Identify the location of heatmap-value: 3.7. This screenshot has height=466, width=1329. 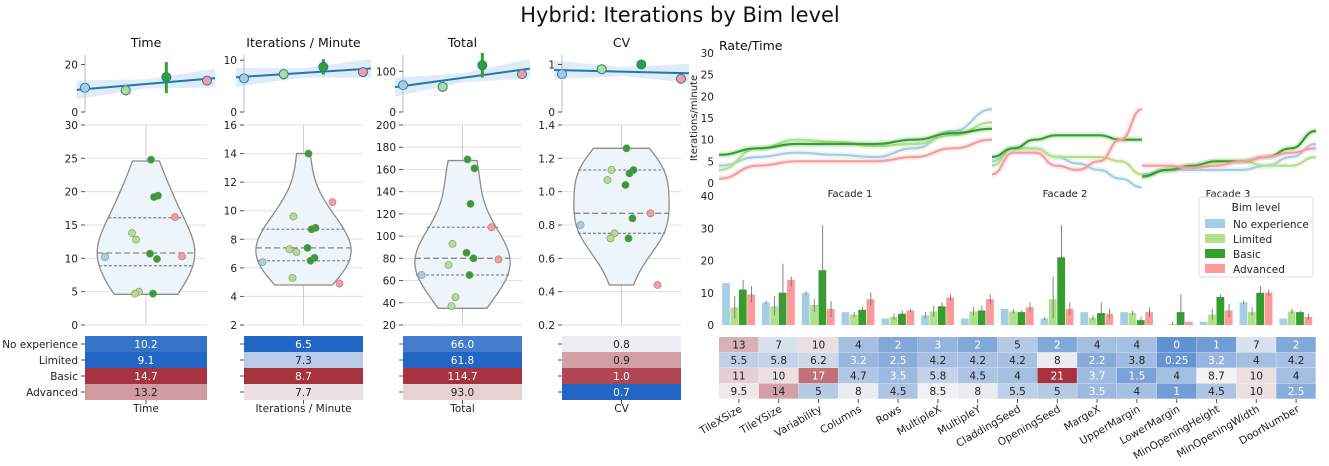
(1097, 377).